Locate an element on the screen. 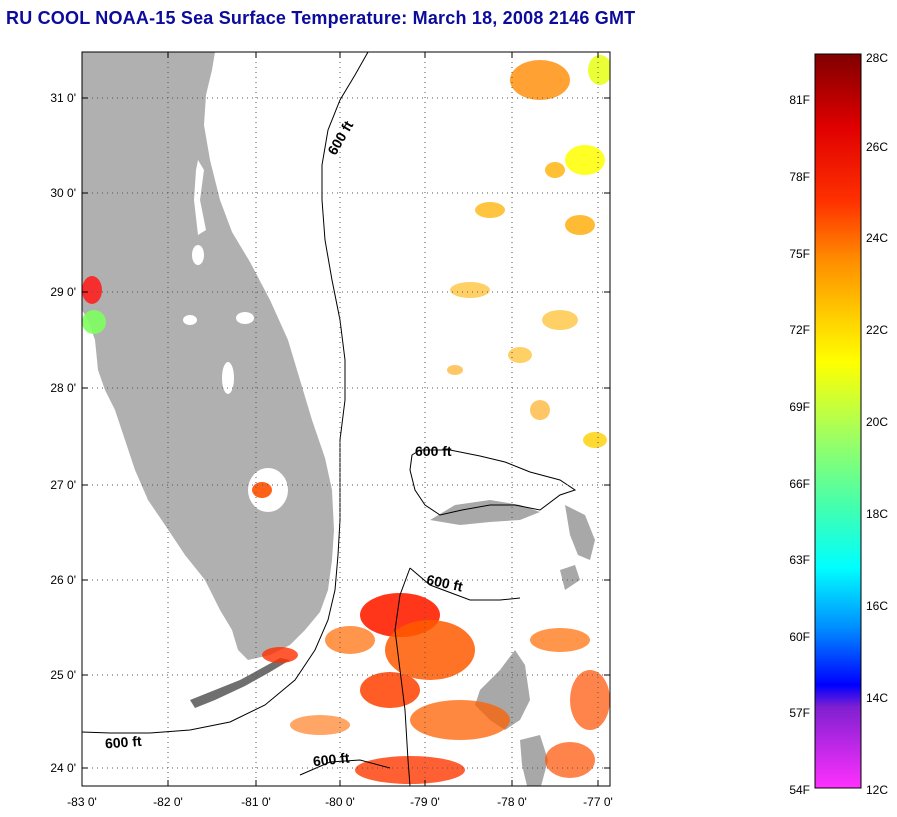 The height and width of the screenshot is (817, 897). lon-tick-label: -83 0' is located at coordinates (82, 802).